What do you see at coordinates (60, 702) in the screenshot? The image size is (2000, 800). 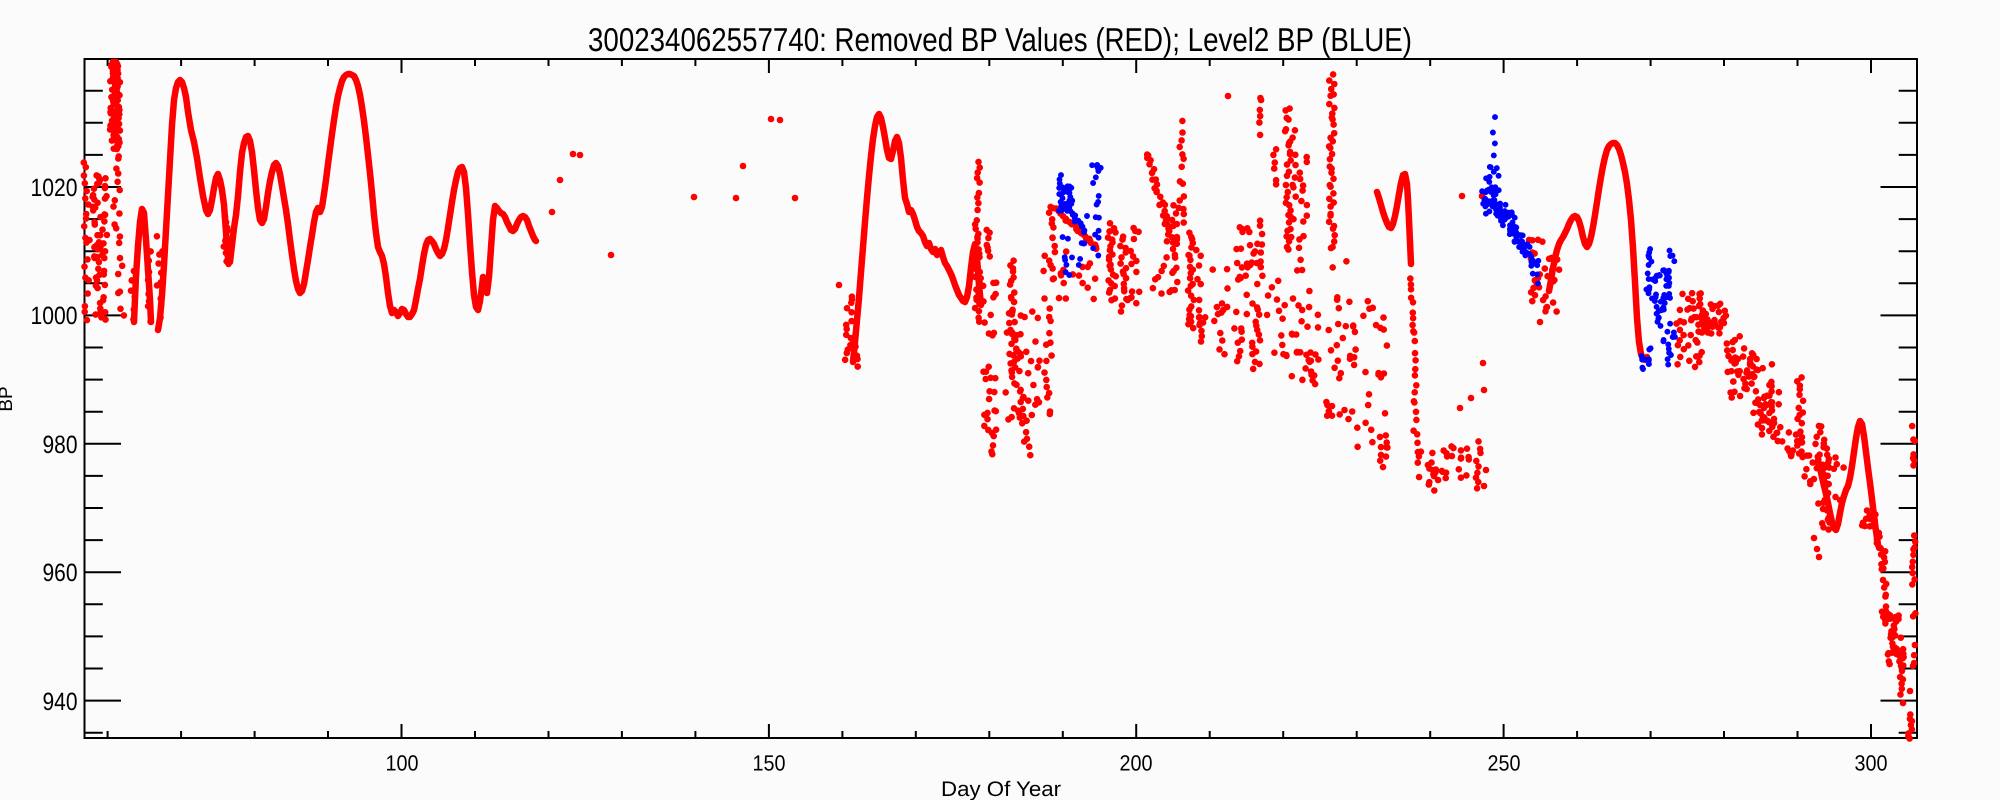 I see `svg-text: 940` at bounding box center [60, 702].